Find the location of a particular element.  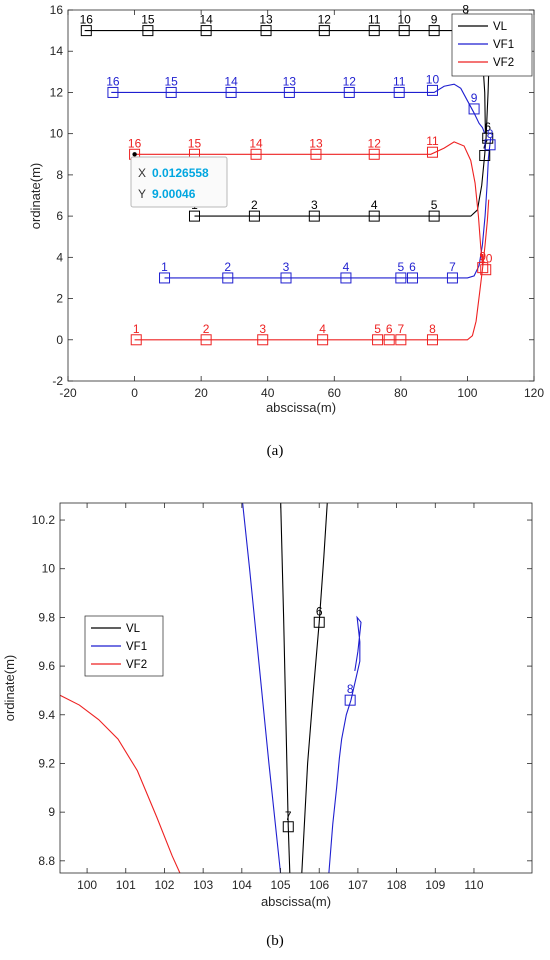

datatip-point is located at coordinates (134, 154).